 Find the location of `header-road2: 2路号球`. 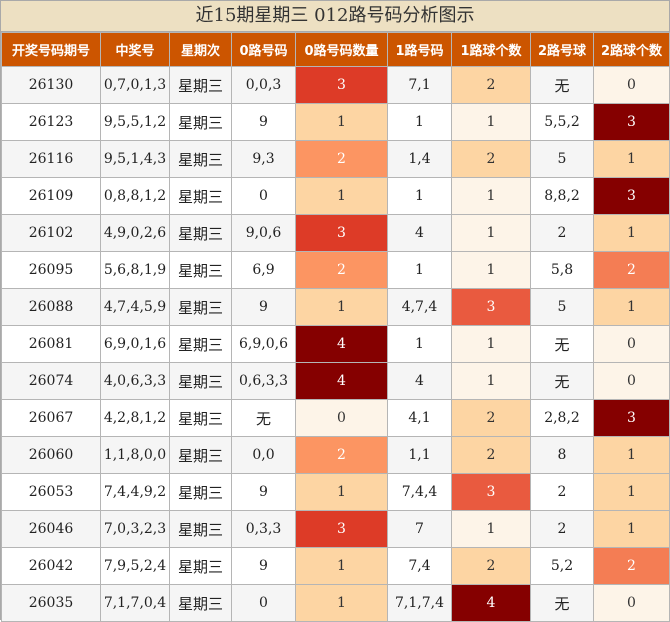

header-road2: 2路号球 is located at coordinates (562, 49).